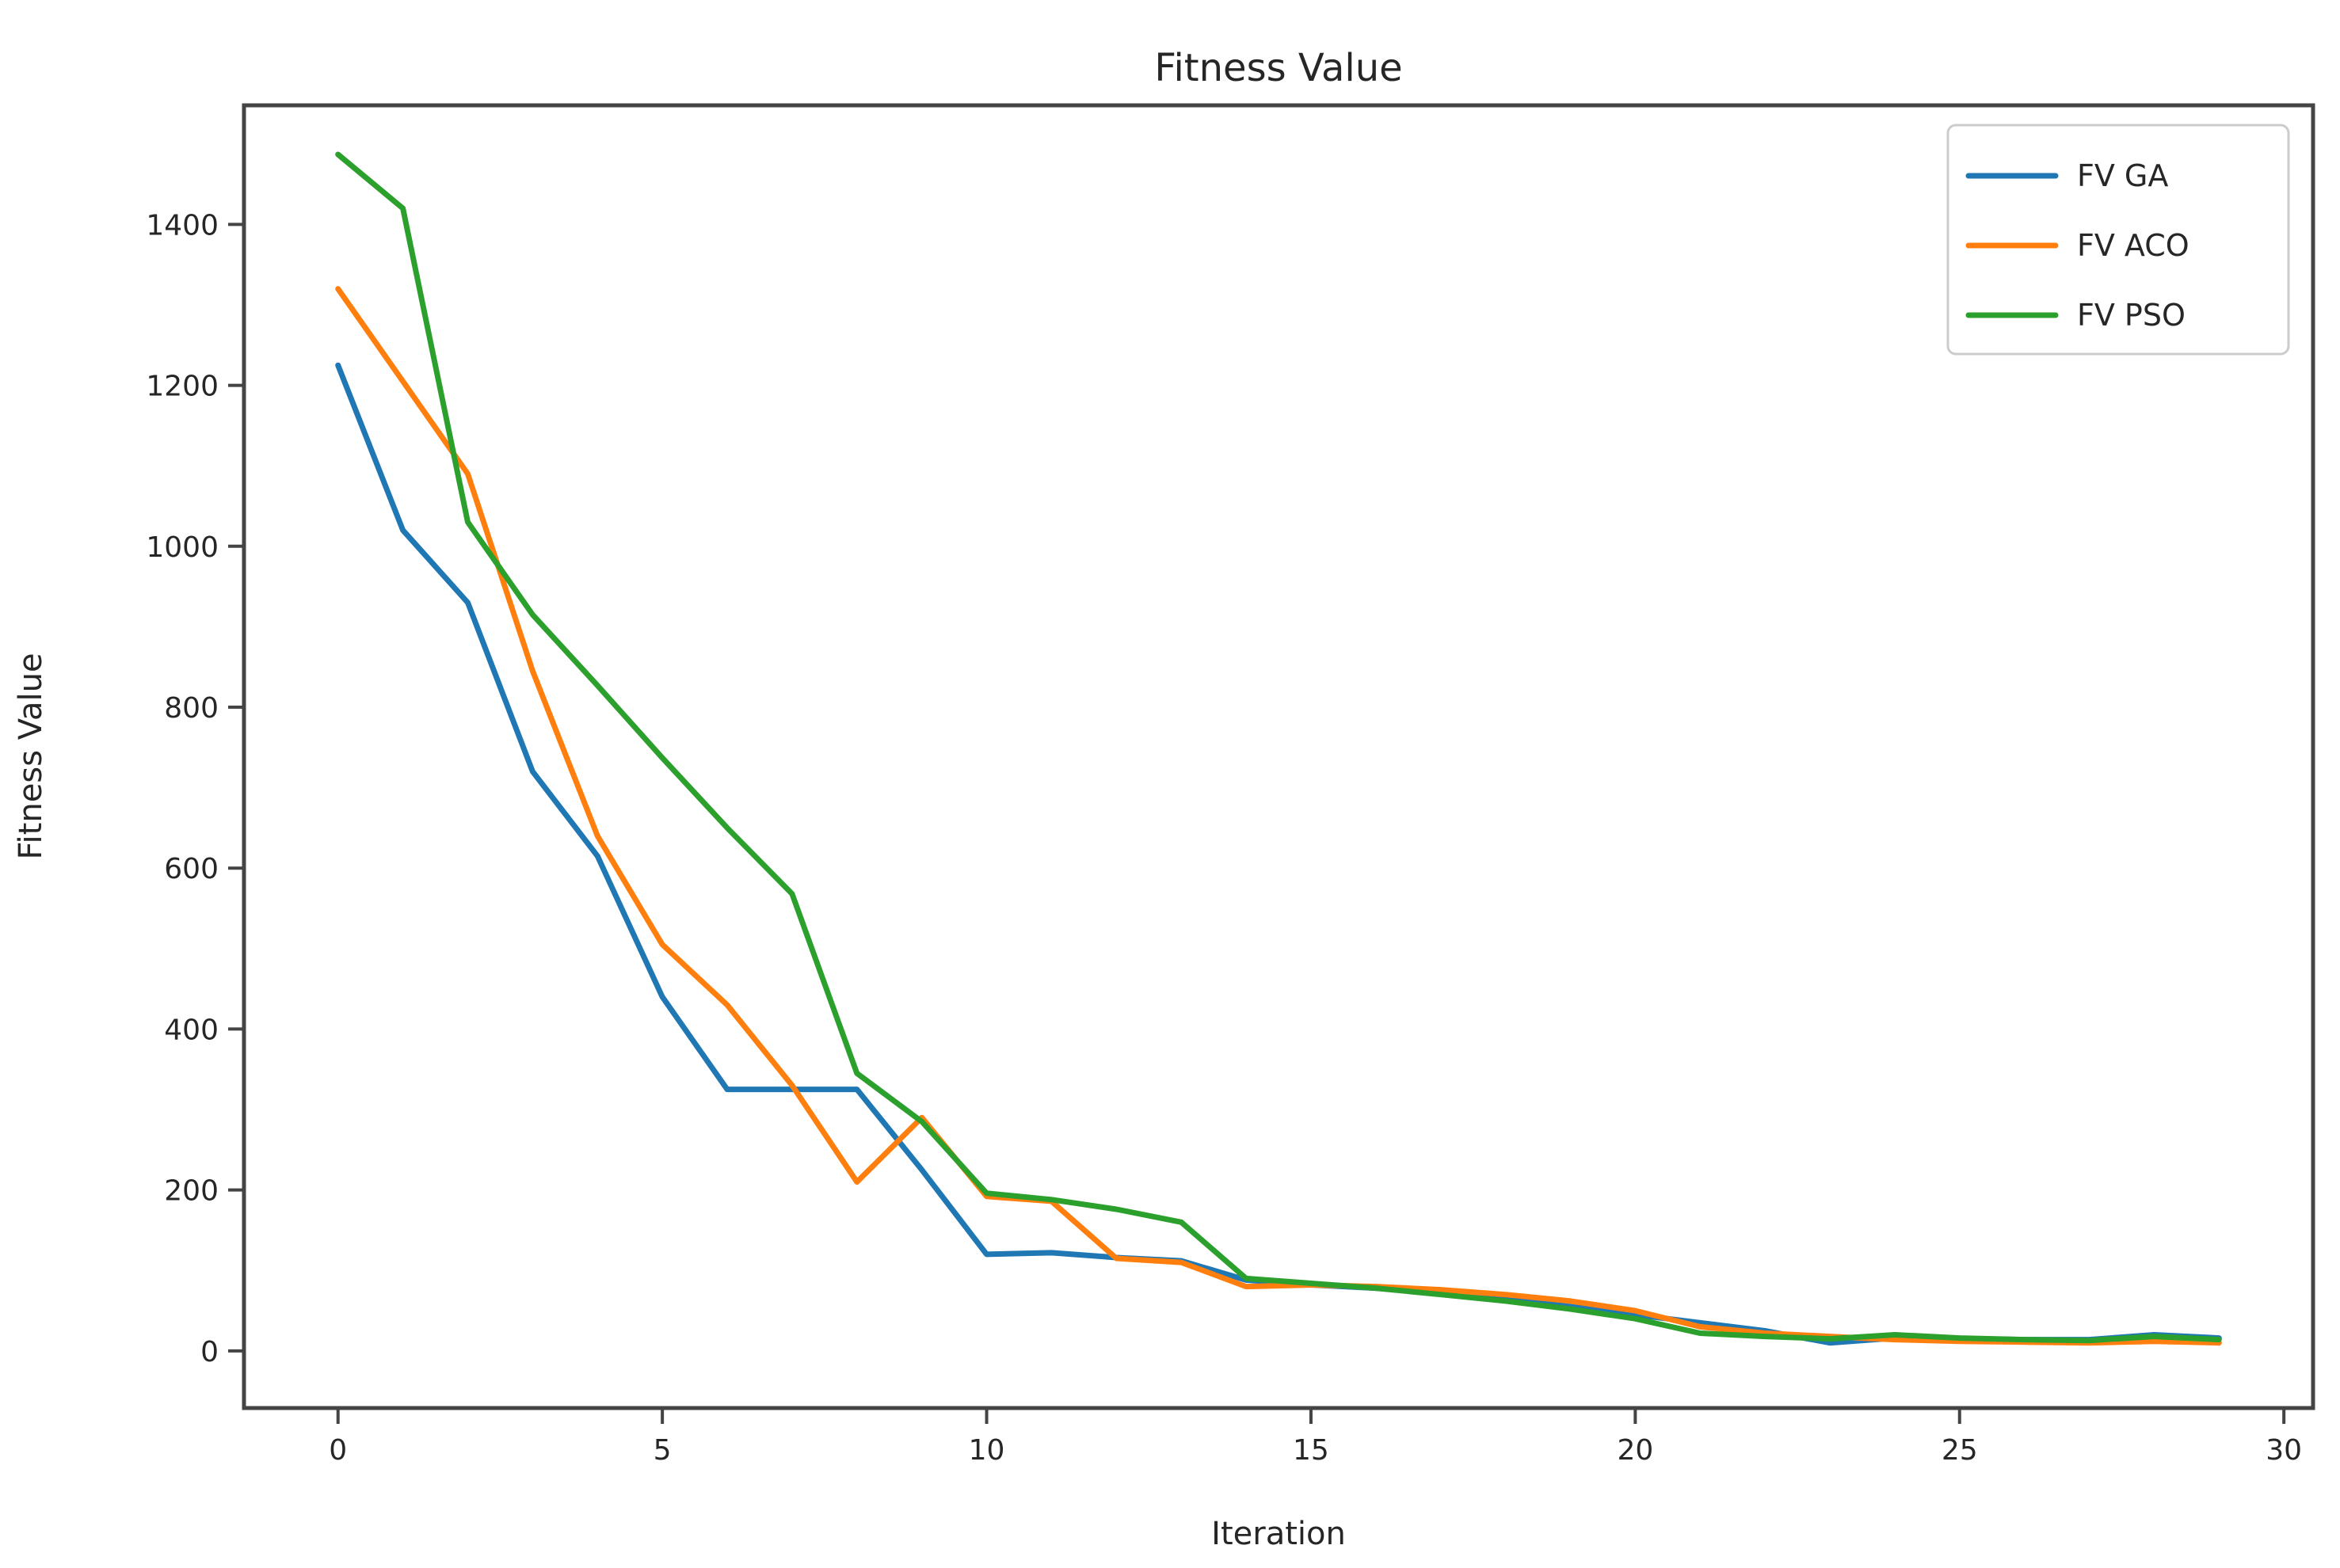  What do you see at coordinates (1311, 1450) in the screenshot?
I see `x-tick-label: 15` at bounding box center [1311, 1450].